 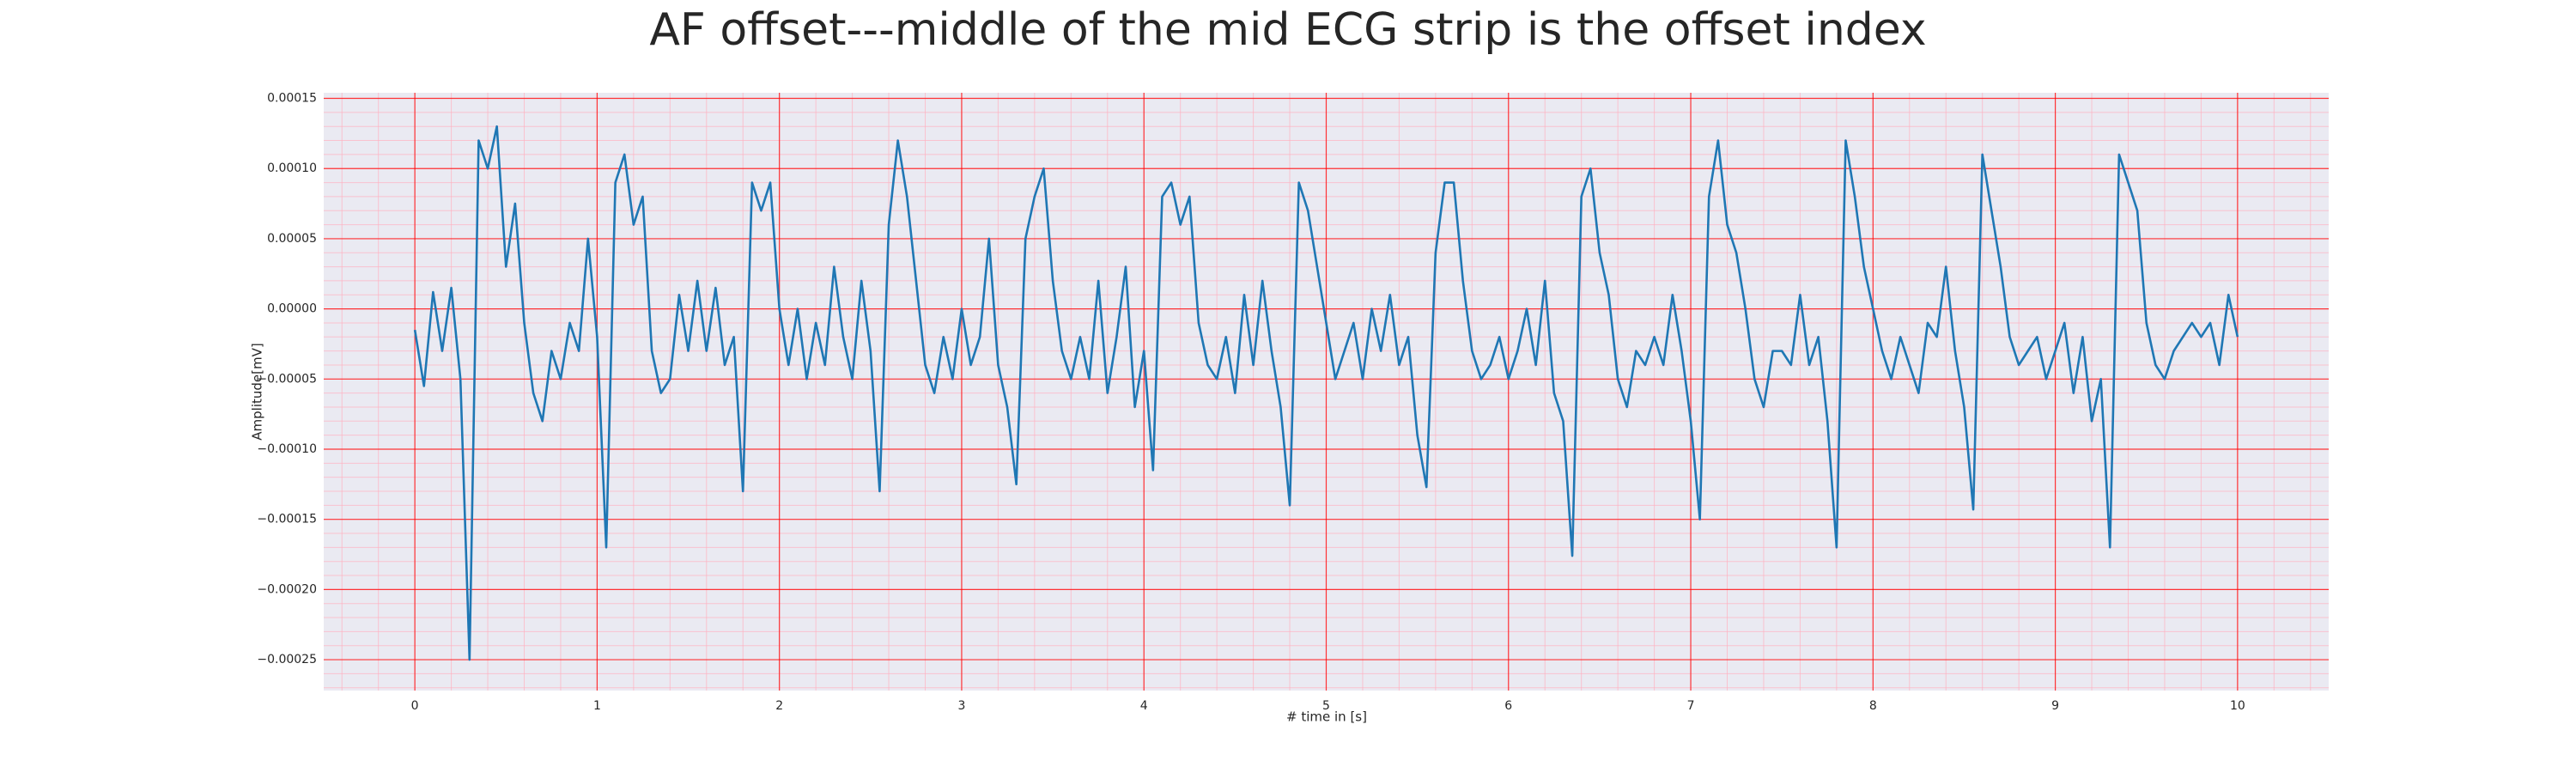 What do you see at coordinates (1327, 717) in the screenshot?
I see `x-axis-label: # time in [s]` at bounding box center [1327, 717].